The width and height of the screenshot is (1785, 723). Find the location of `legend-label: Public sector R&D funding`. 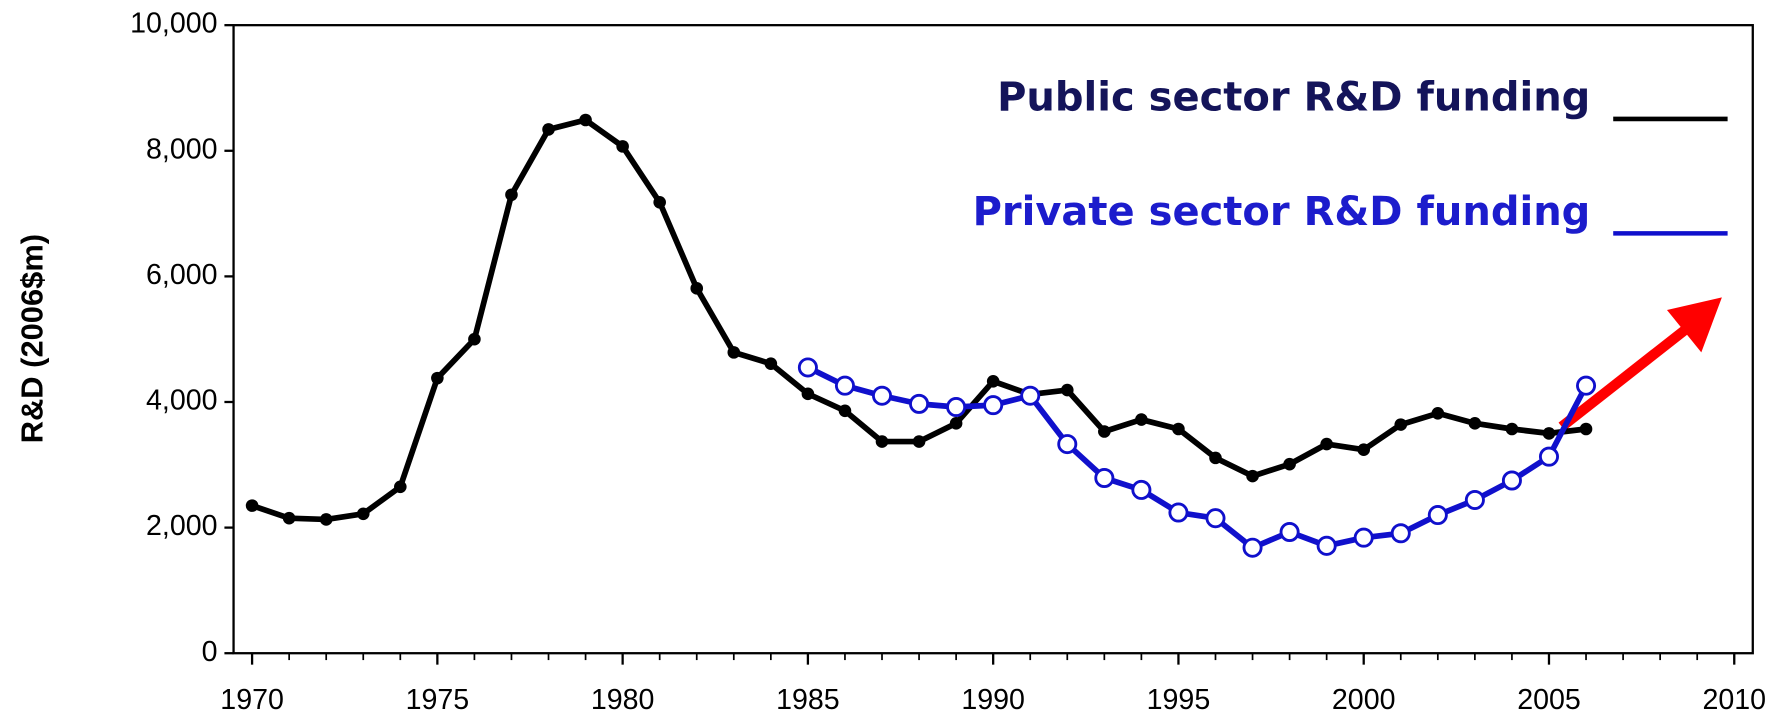

legend-label: Public sector R&D funding is located at coordinates (1293, 98).